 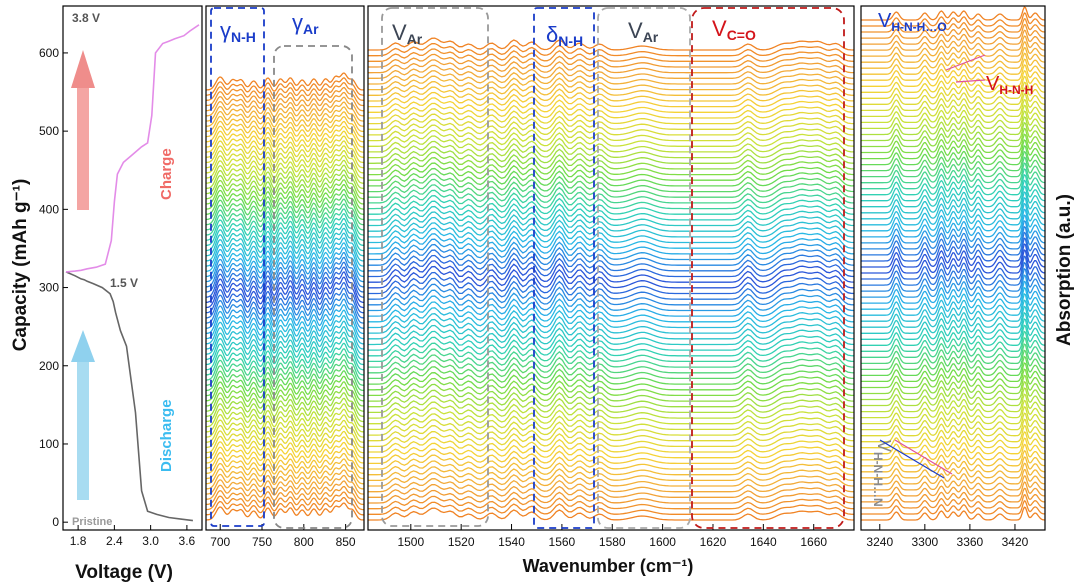 What do you see at coordinates (49, 288) in the screenshot?
I see `left-y-tick-label: 300` at bounding box center [49, 288].